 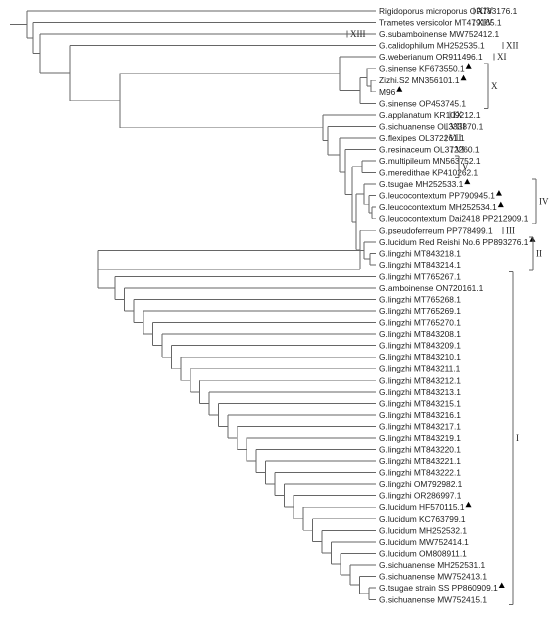 I want to click on taxon-label: G.amboinense ON720161.1, so click(x=431, y=288).